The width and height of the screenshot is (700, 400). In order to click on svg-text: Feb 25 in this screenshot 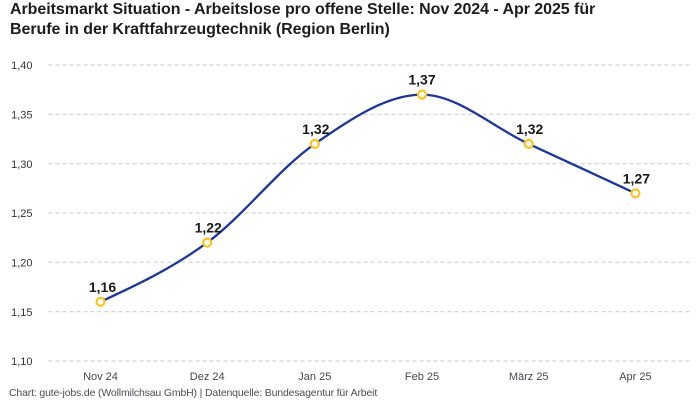, I will do `click(422, 377)`.